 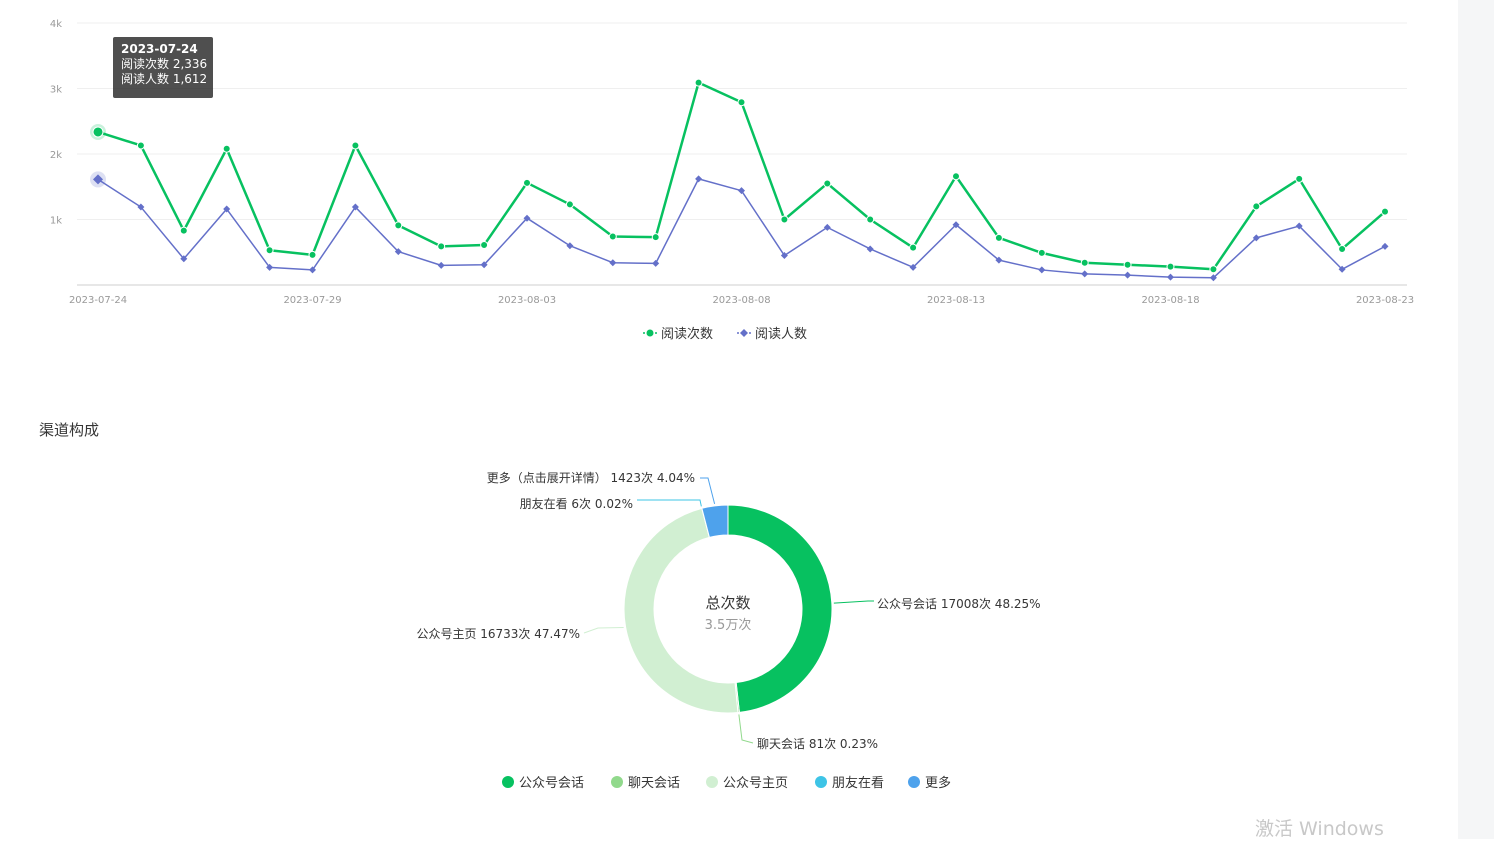 I want to click on legend-circle-icon, so click(x=650, y=333).